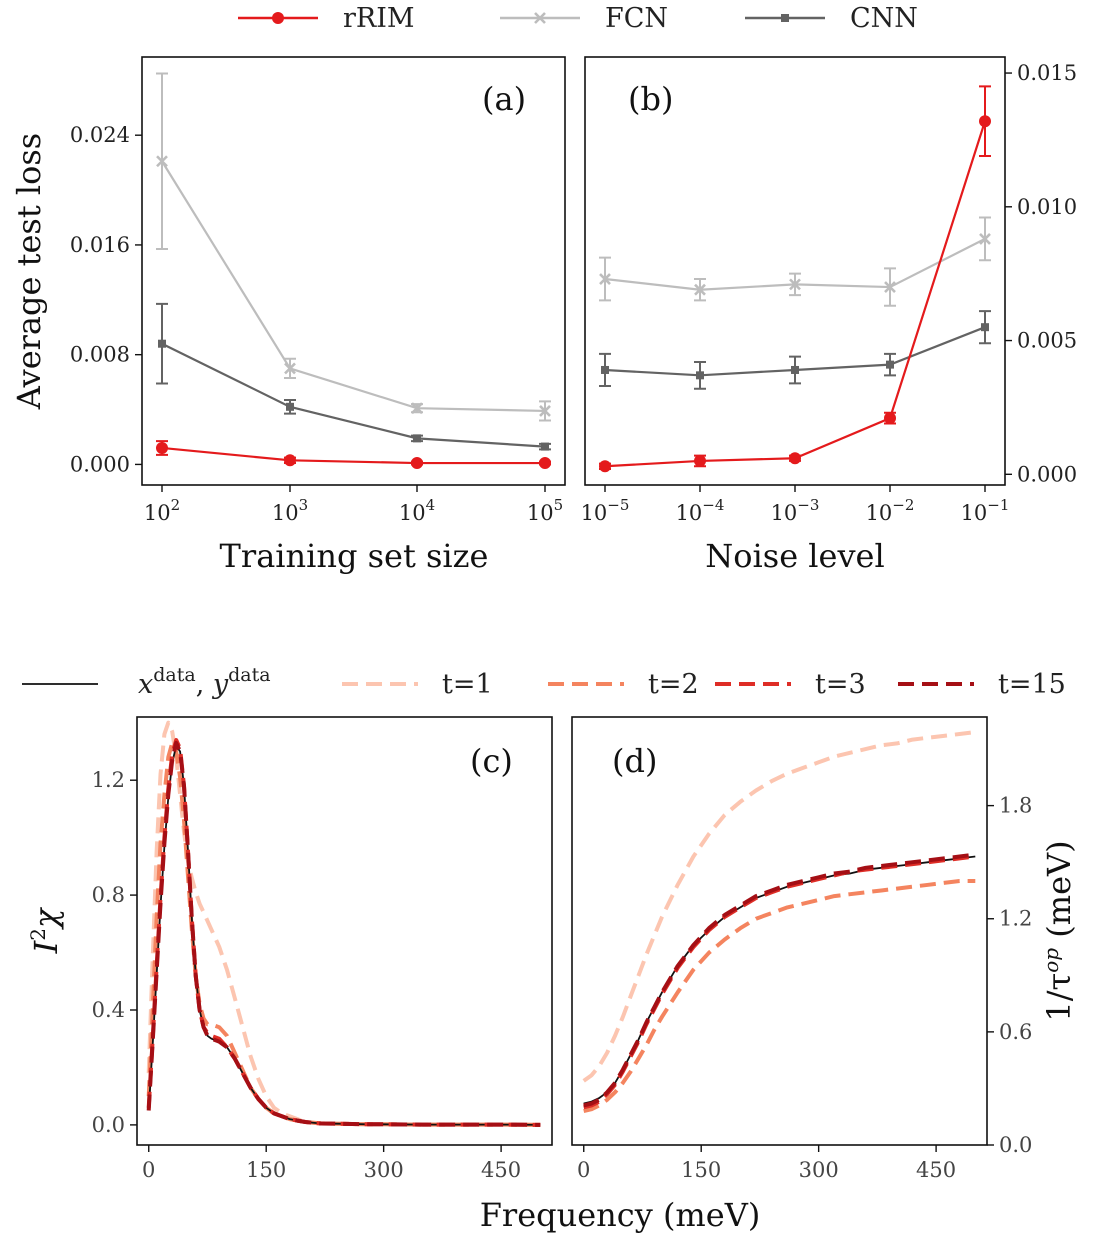  What do you see at coordinates (45, 930) in the screenshot?
I see `panel-c-ylabel: I2χ` at bounding box center [45, 930].